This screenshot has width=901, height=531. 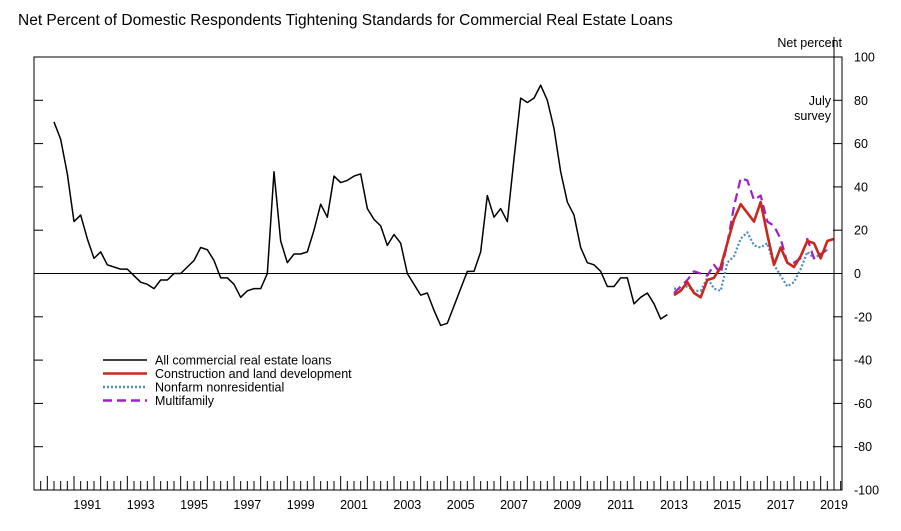 I want to click on series-nonfarm, so click(x=751, y=261).